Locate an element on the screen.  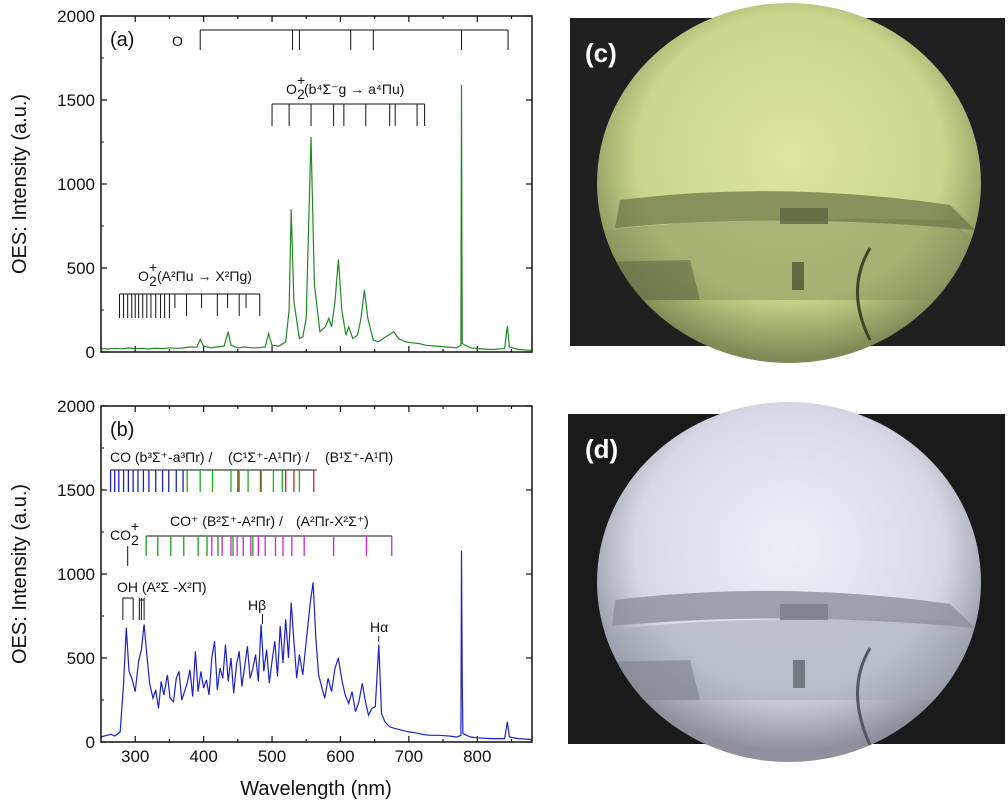
comb-co-c1-a1 is located at coordinates (243, 481).